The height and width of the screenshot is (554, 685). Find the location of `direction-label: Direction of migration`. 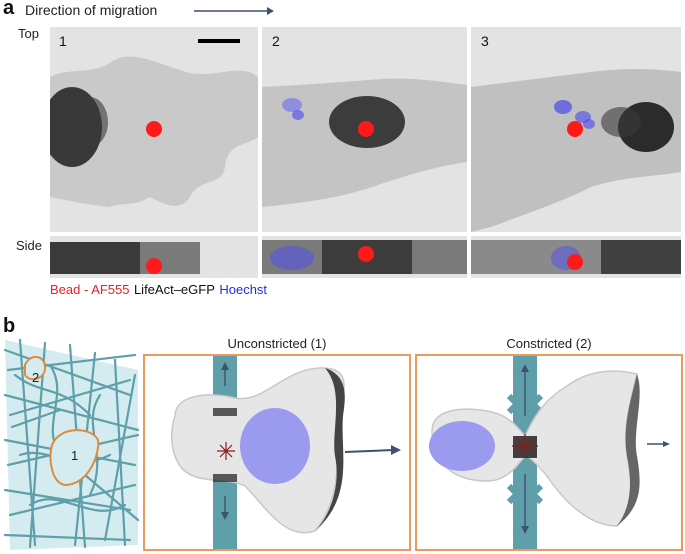

direction-label: Direction of migration is located at coordinates (91, 10).